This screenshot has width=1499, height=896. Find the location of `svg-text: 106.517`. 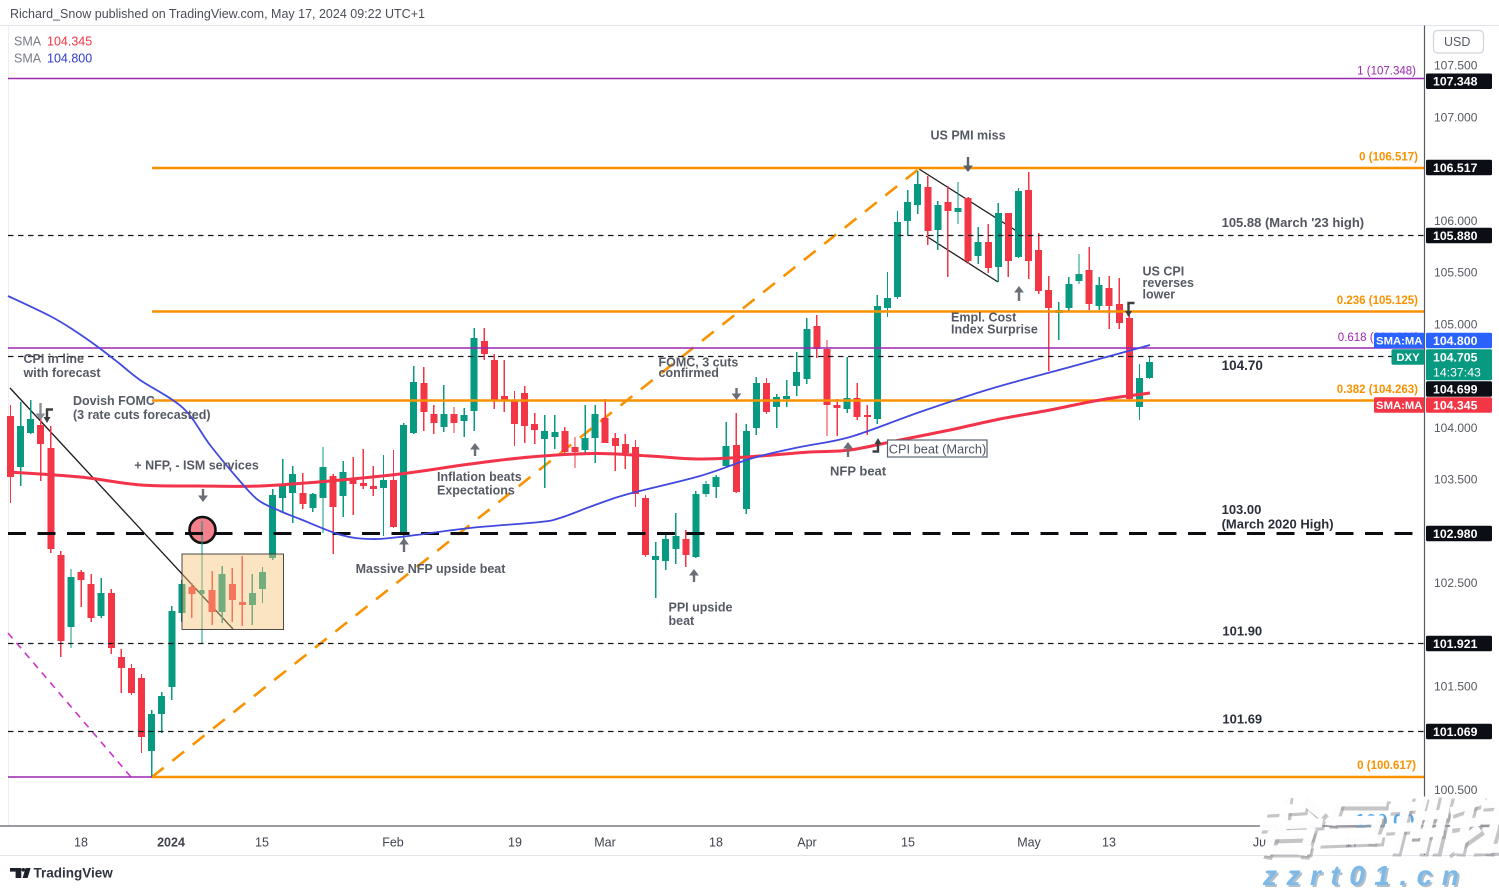

svg-text: 106.517 is located at coordinates (1455, 168).